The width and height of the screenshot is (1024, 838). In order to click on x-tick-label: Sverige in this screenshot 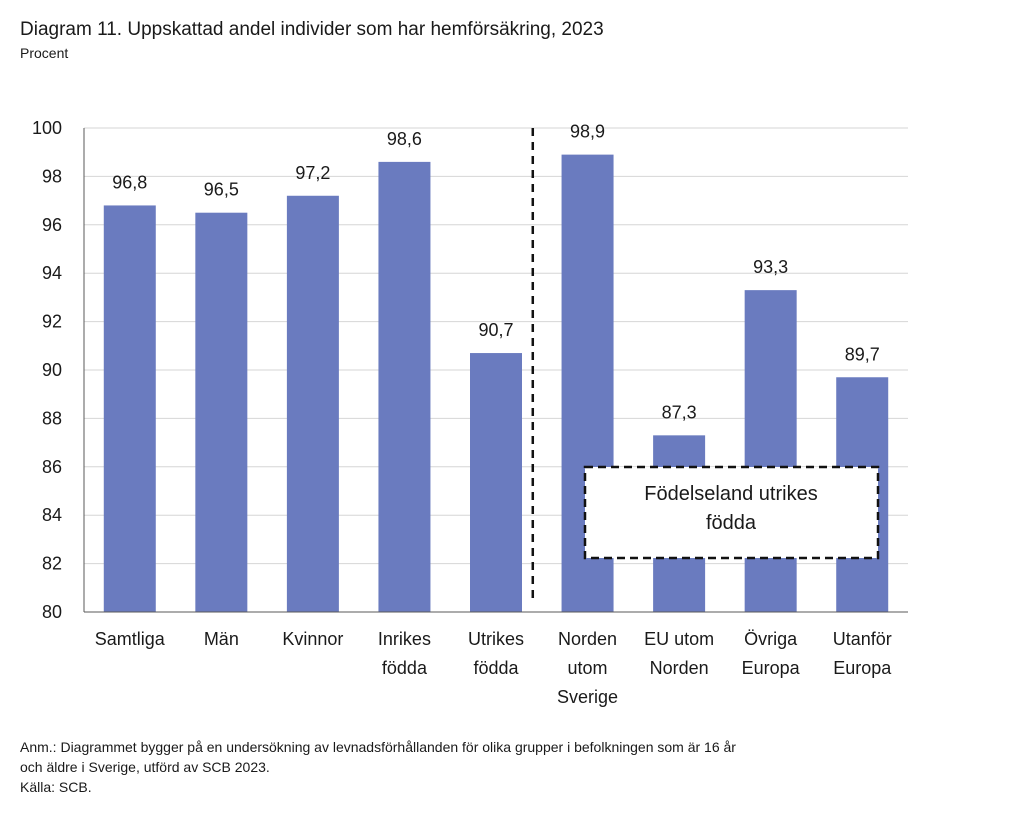, I will do `click(587, 697)`.